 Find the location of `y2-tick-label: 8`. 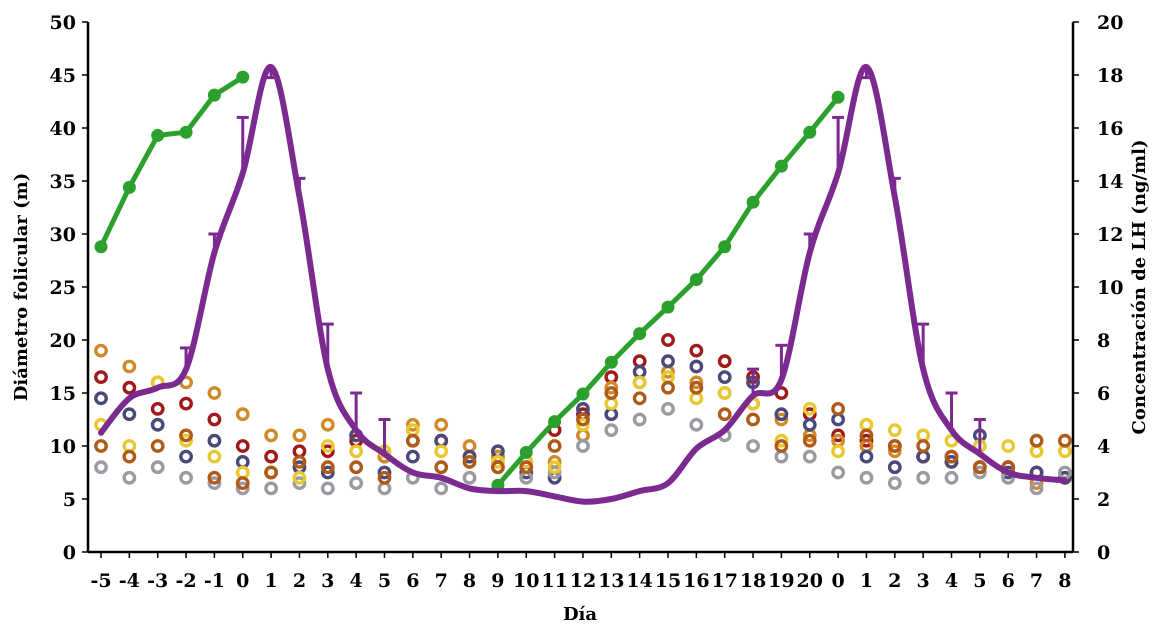

y2-tick-label: 8 is located at coordinates (1103, 341).